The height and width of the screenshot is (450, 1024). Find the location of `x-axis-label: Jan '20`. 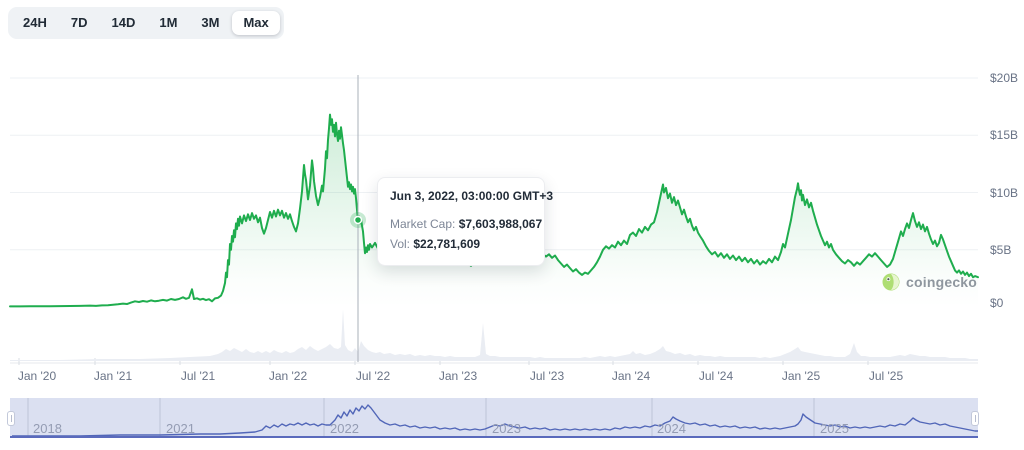

x-axis-label: Jan '20 is located at coordinates (37, 376).